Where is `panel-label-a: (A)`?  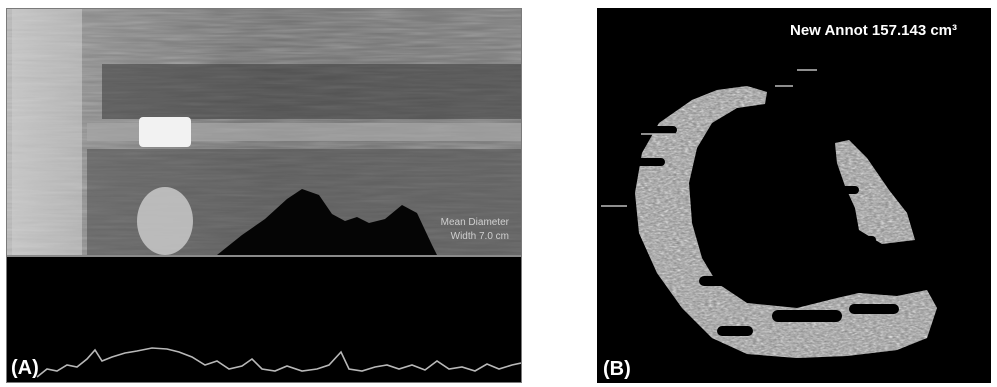
panel-label-a: (A) is located at coordinates (25, 368).